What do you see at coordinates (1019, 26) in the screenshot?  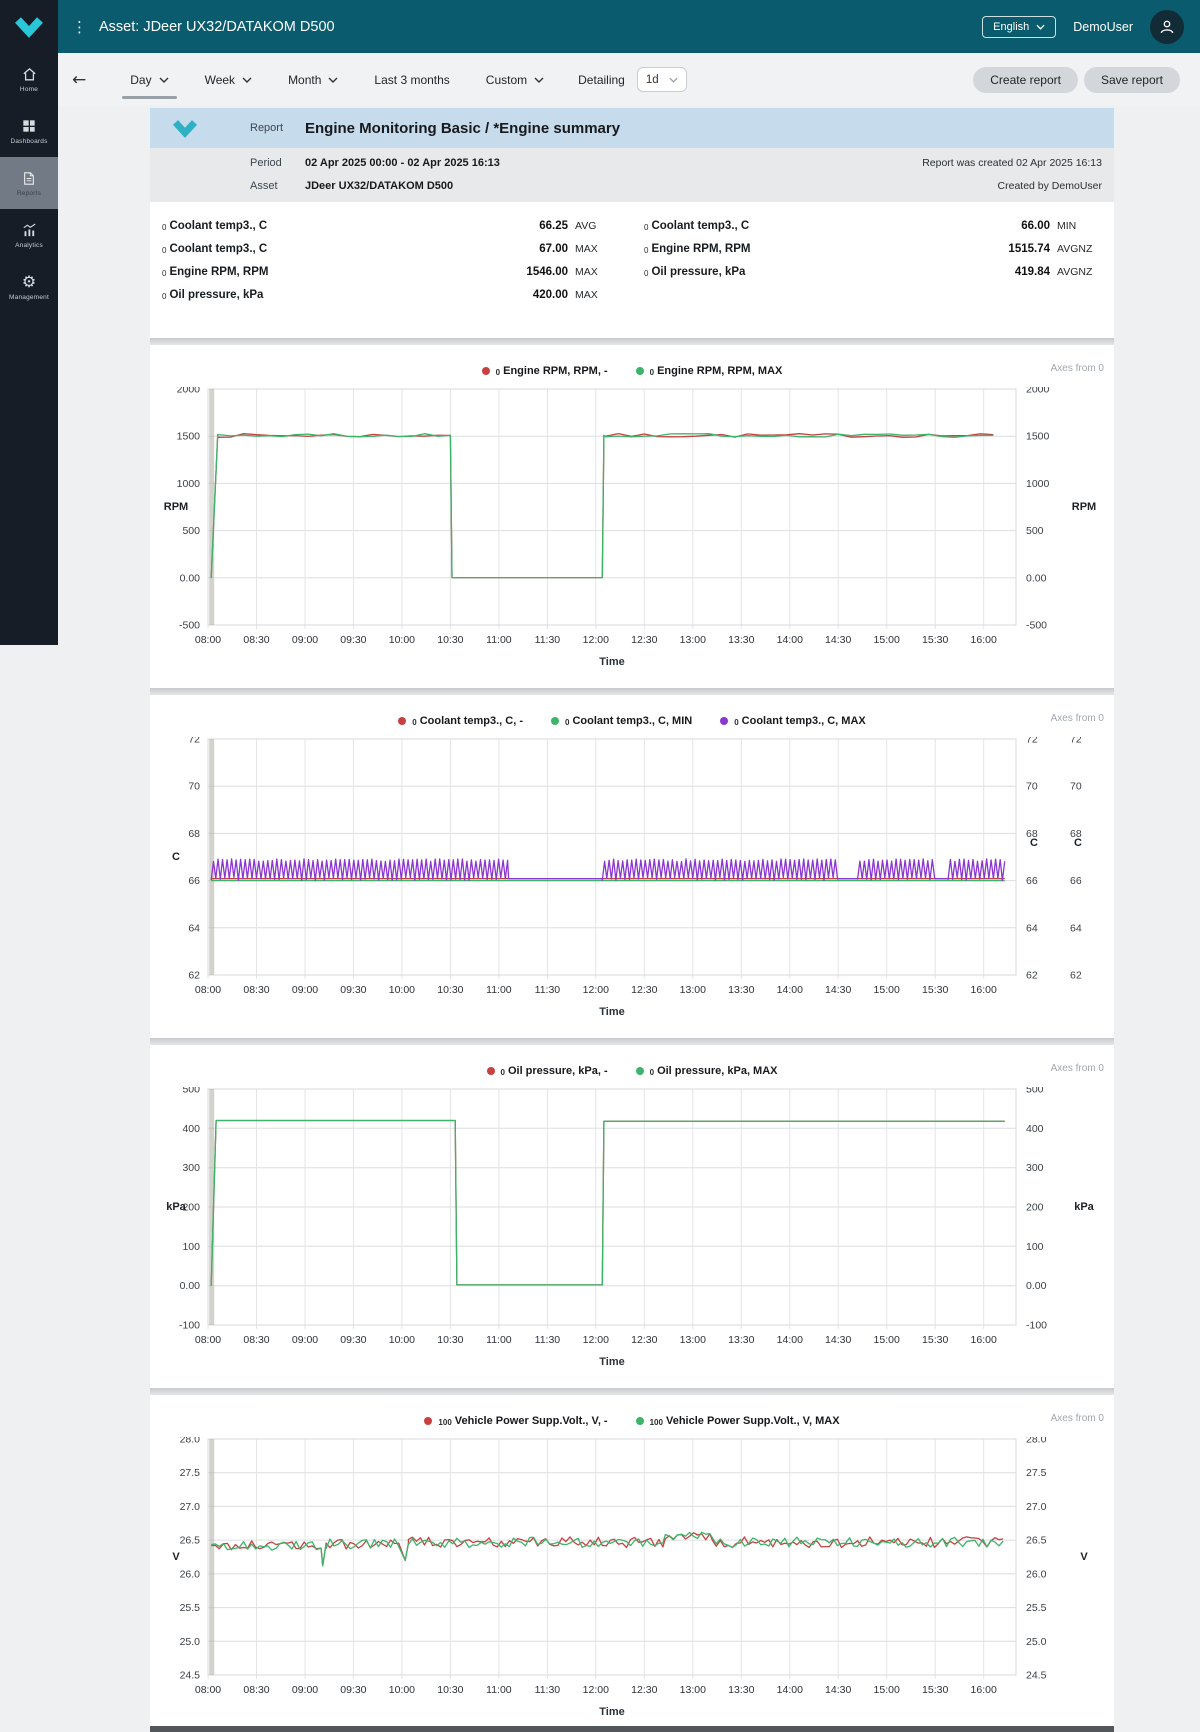 I see `language-selector: English` at bounding box center [1019, 26].